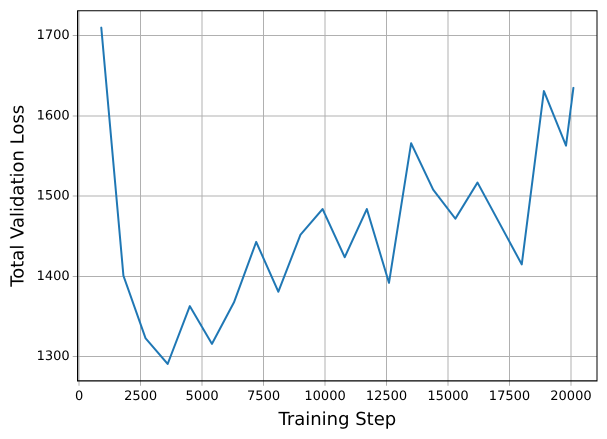  I want to click on x-tick-label: 7500, so click(263, 396).